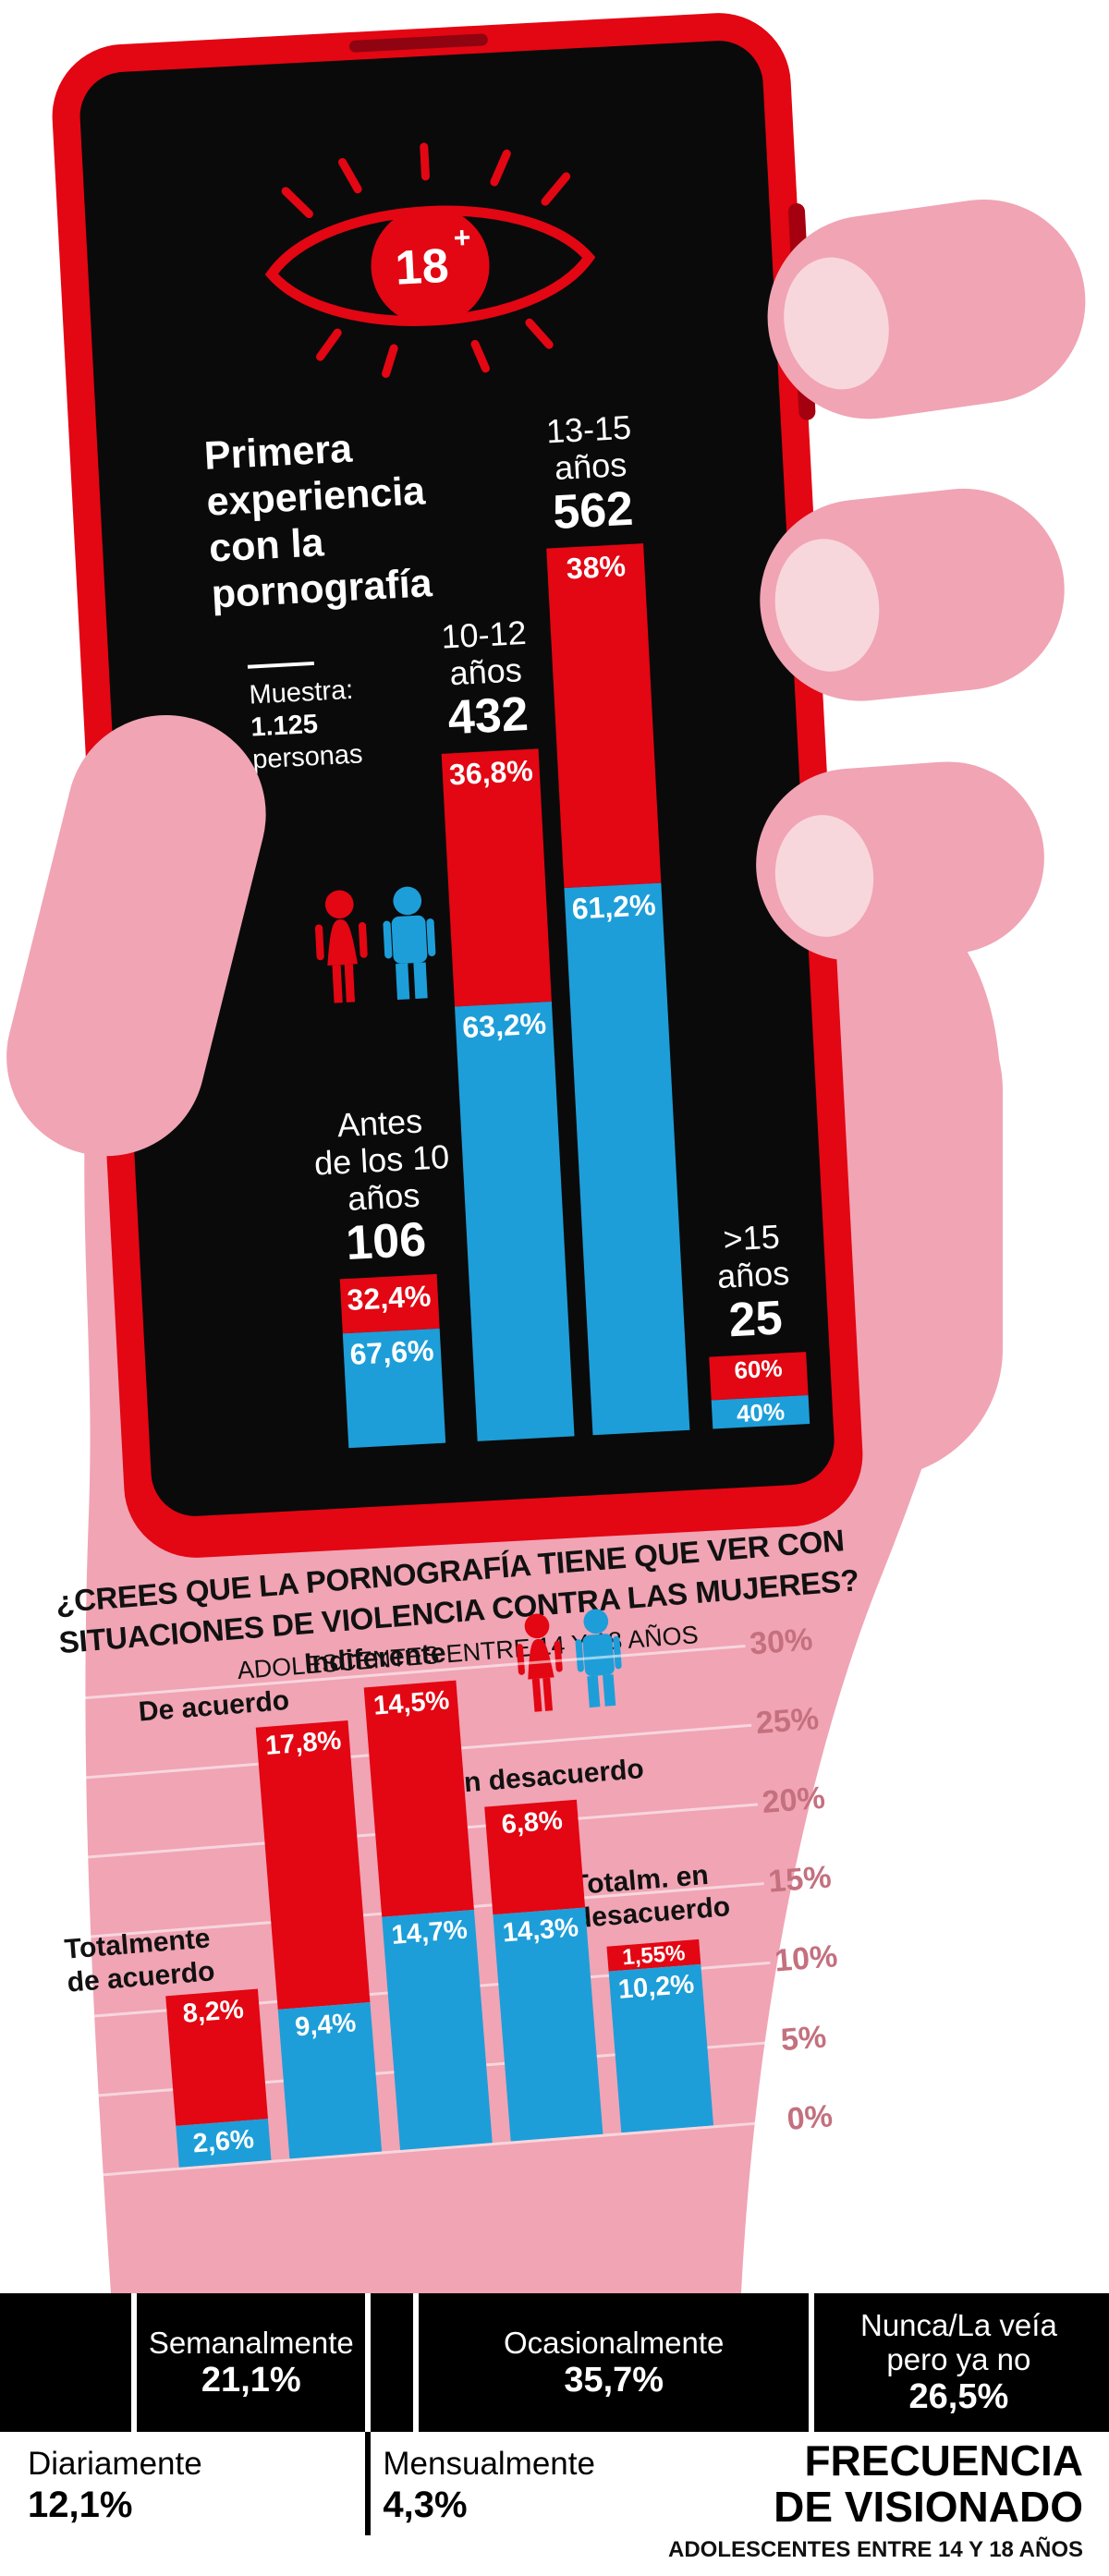  I want to click on bar-value: 14,3%, so click(540, 1931).